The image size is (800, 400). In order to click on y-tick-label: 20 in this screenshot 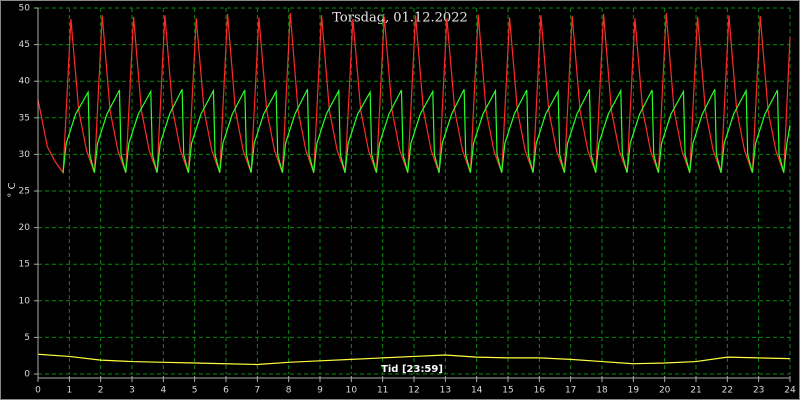, I will do `click(25, 228)`.